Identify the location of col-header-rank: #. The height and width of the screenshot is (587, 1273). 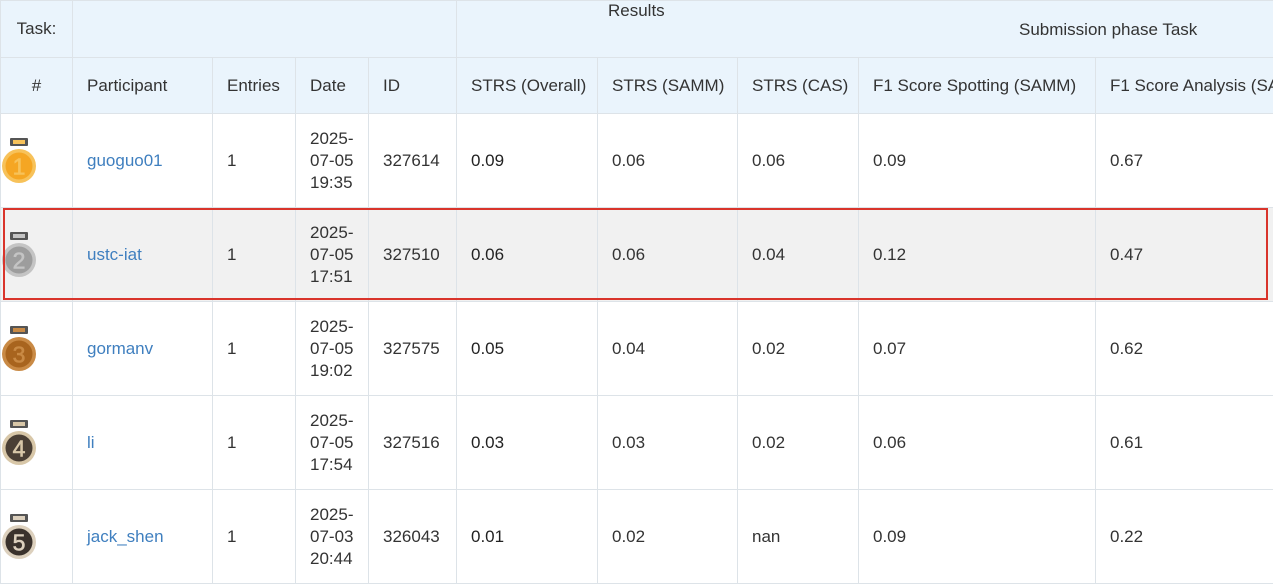
(36, 85).